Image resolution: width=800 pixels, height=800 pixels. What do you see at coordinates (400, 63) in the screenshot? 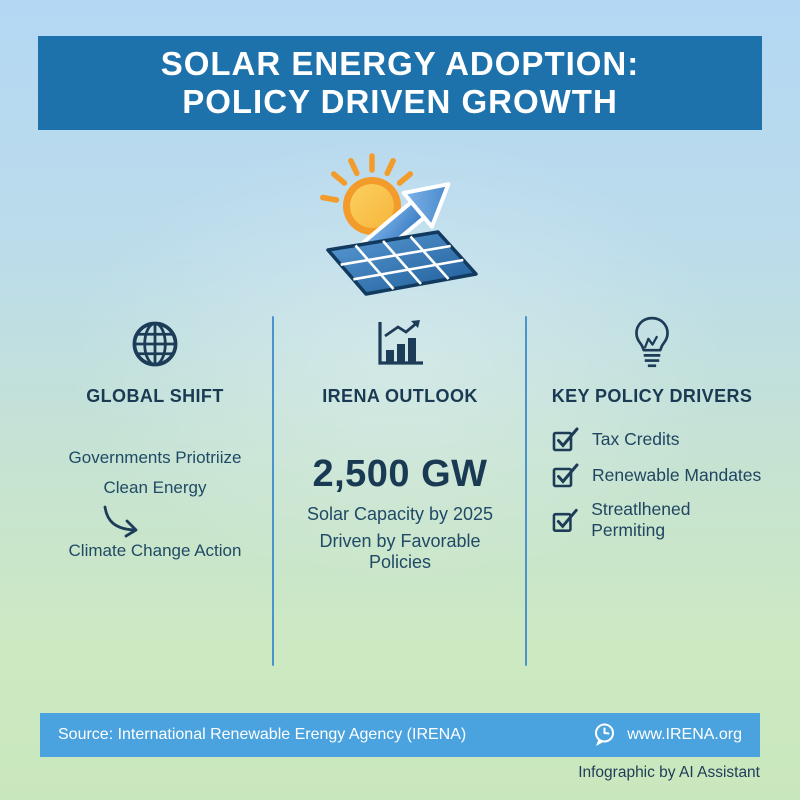
I see `page-title-line1: SOLAR ENERGY ADOPTION:` at bounding box center [400, 63].